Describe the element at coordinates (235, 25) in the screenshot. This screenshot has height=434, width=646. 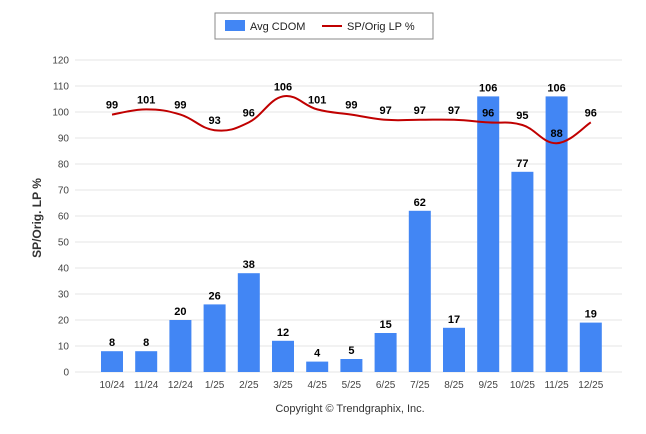
I see `legend-swatch-bar` at that location.